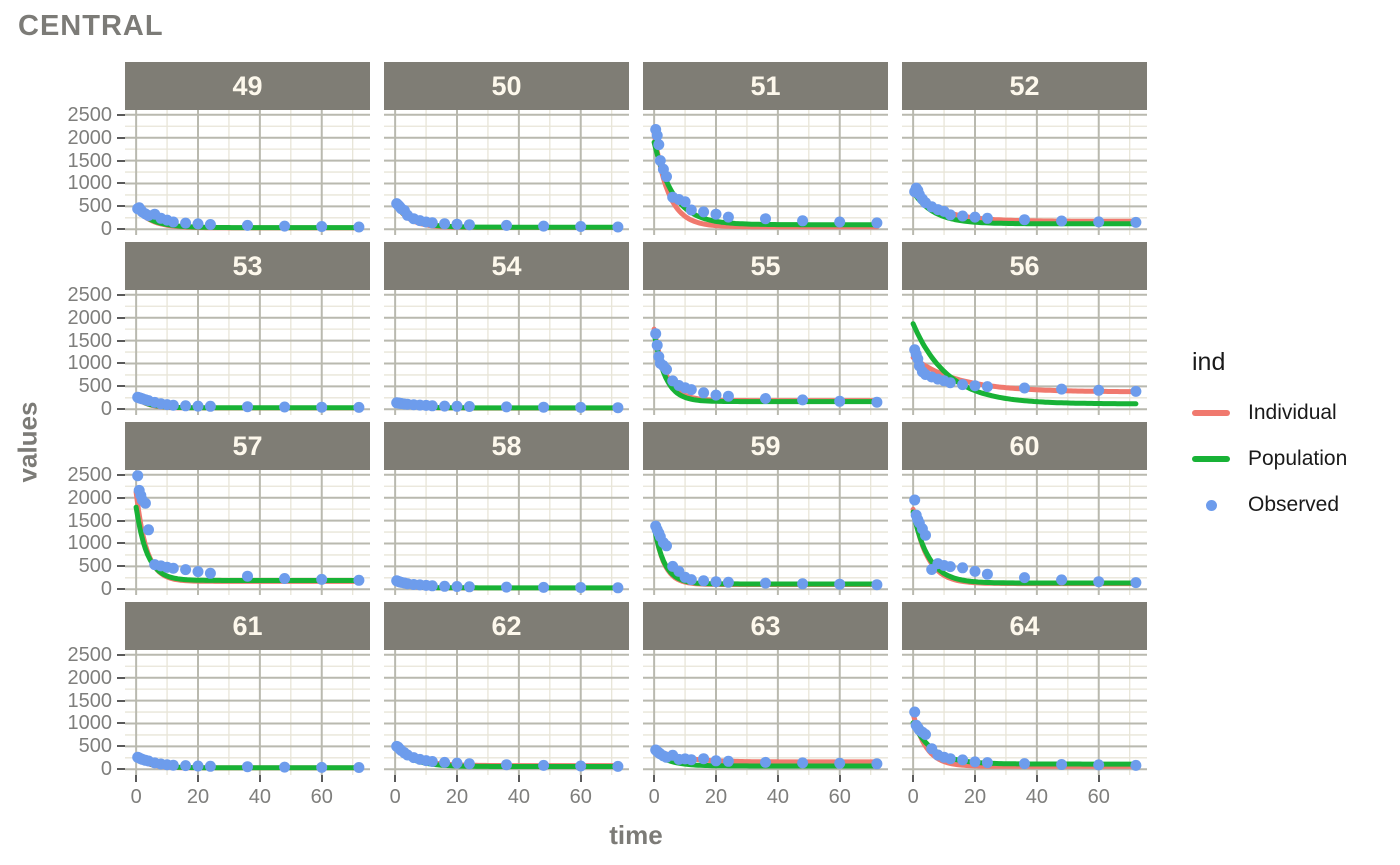  What do you see at coordinates (1024, 266) in the screenshot?
I see `facet-strip: 56` at bounding box center [1024, 266].